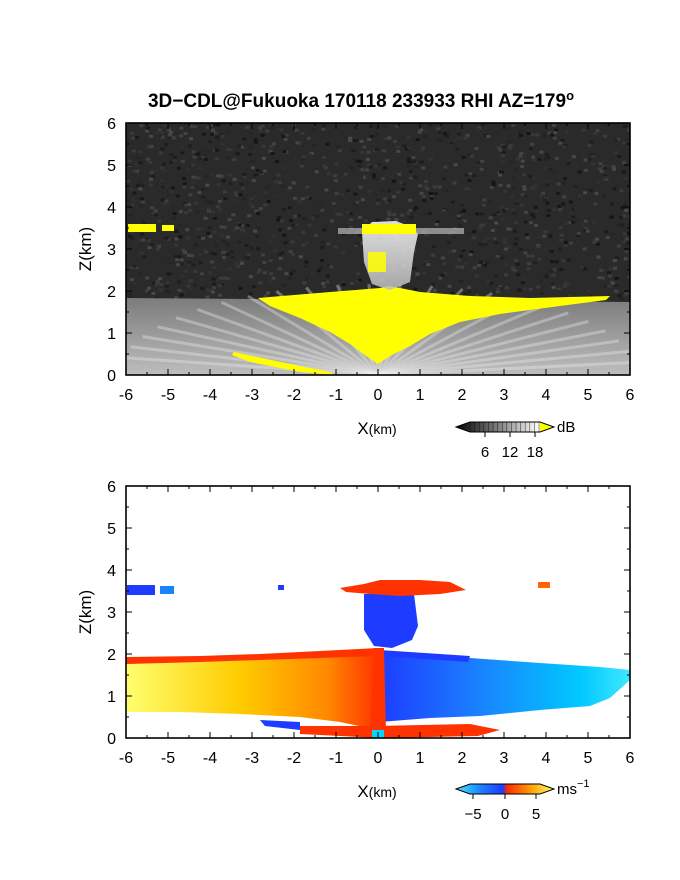  Describe the element at coordinates (522, 800) in the screenshot. I see `velocity-colorbar: −5 0 5 ms−1` at that location.